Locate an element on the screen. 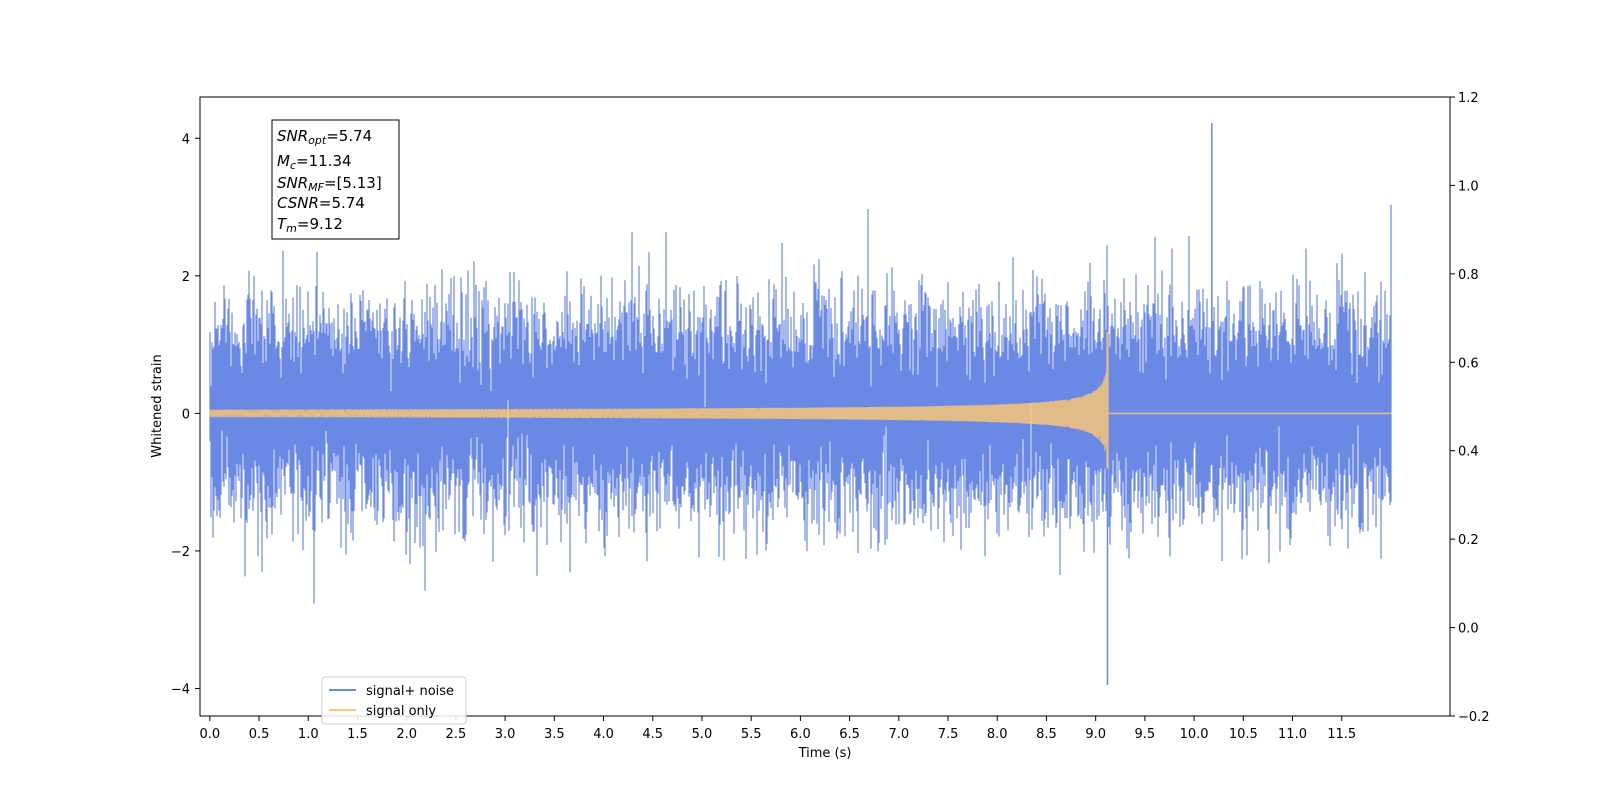 The height and width of the screenshot is (800, 1600). tm-value: =9.12 is located at coordinates (320, 224).